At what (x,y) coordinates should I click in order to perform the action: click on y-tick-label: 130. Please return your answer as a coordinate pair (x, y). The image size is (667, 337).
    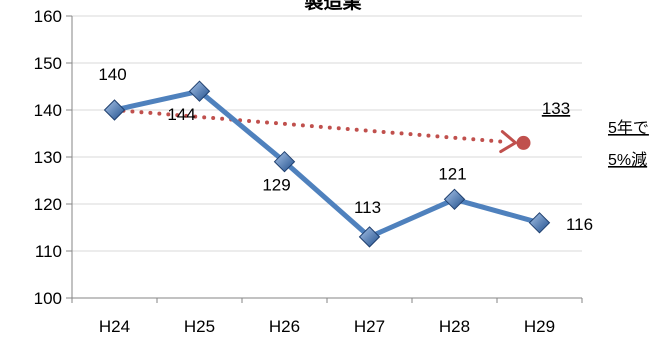
    Looking at the image, I should click on (48, 157).